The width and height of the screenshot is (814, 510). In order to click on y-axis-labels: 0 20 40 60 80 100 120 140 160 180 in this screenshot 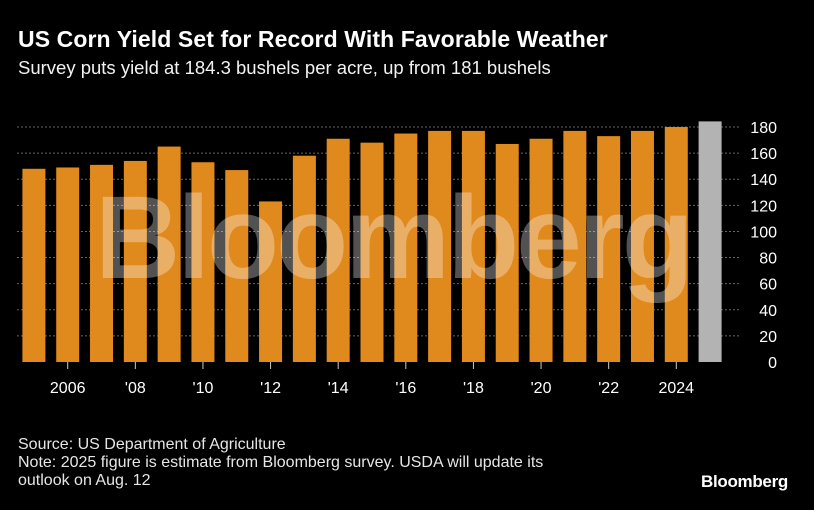, I will do `click(763, 246)`.